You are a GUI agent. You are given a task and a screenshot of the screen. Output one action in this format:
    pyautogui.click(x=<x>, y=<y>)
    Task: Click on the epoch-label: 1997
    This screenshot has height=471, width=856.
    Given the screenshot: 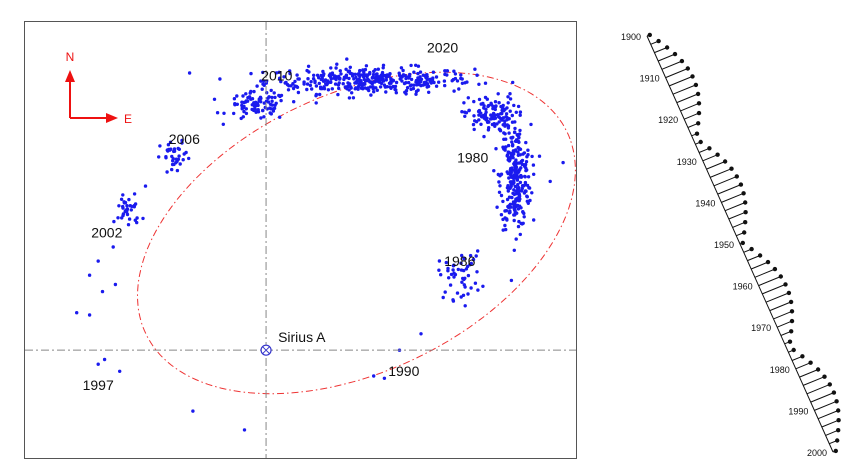 What is the action you would take?
    pyautogui.click(x=98, y=385)
    